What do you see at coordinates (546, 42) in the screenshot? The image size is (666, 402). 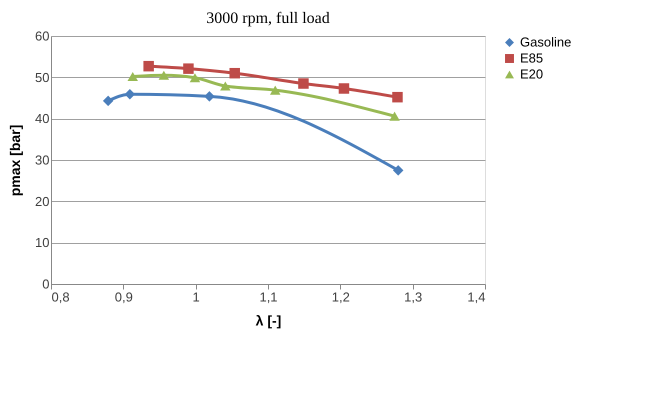 I see `legend-label: Gasoline` at bounding box center [546, 42].